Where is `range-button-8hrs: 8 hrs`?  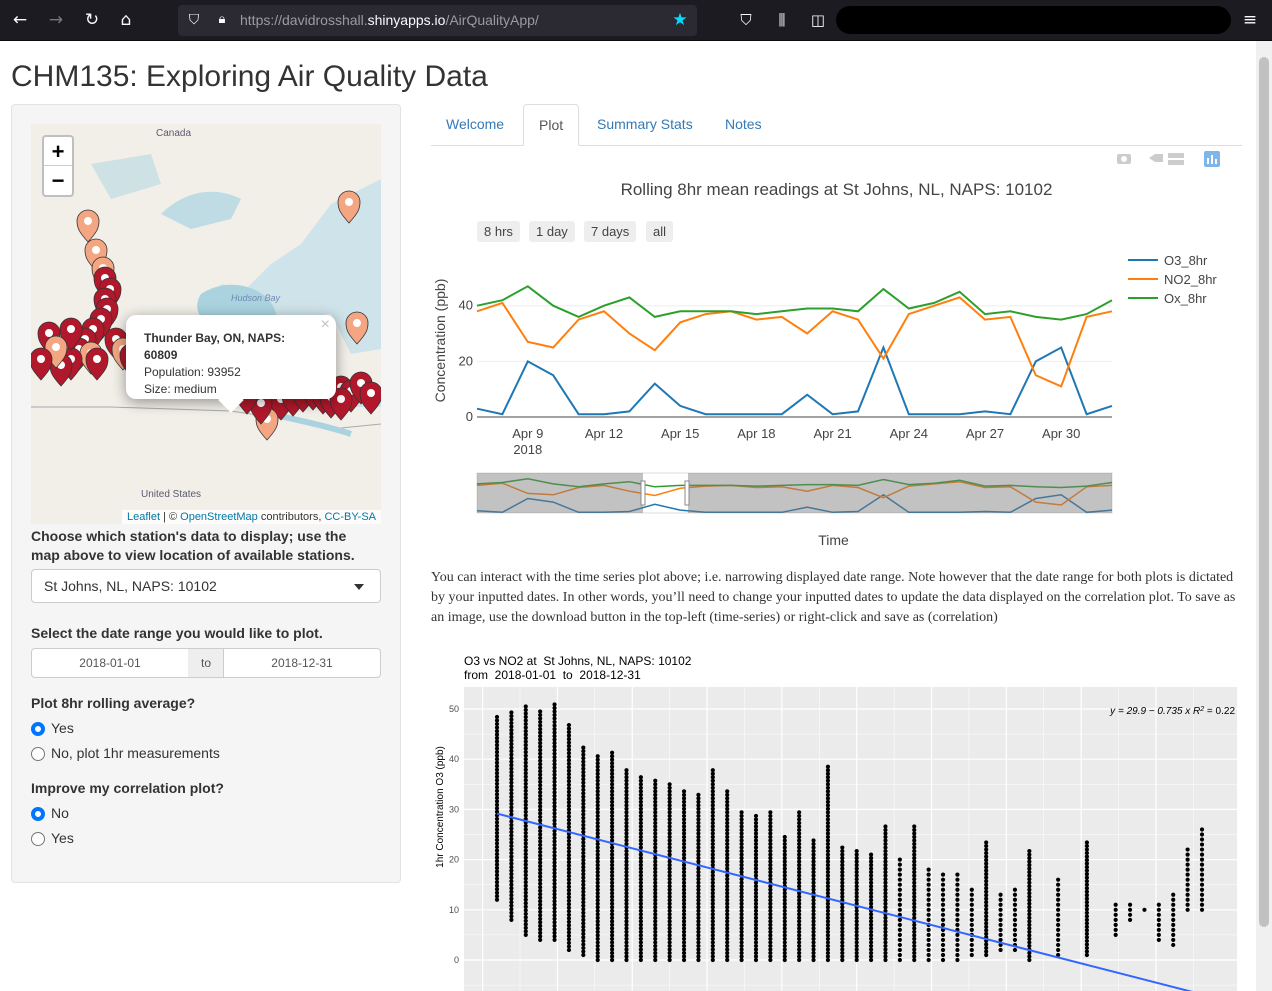
range-button-8hrs: 8 hrs is located at coordinates (498, 231).